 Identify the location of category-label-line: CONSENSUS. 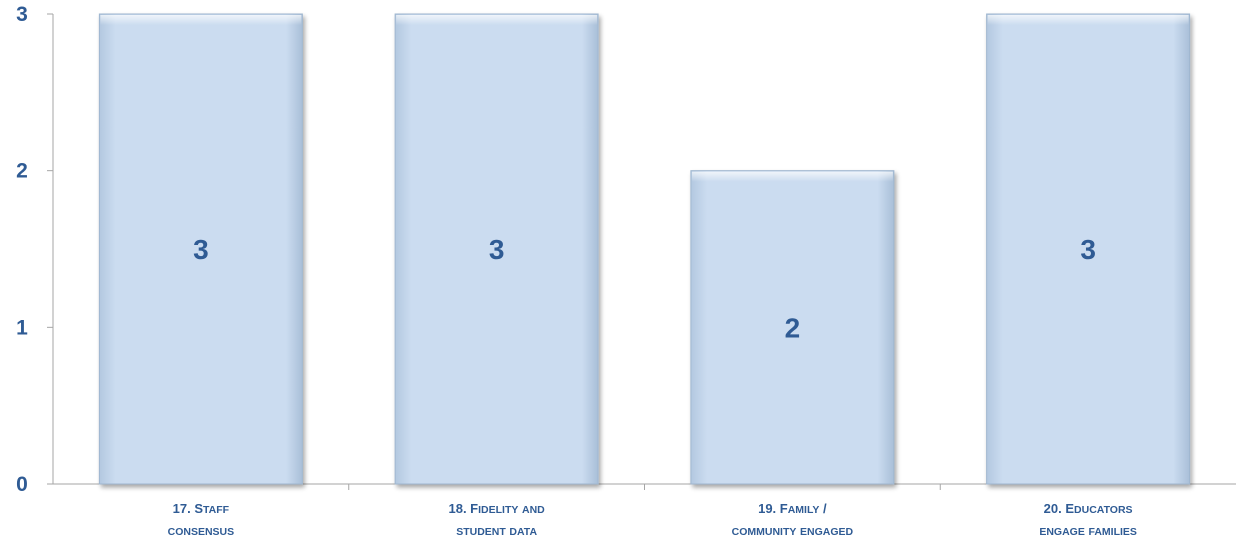
(201, 532).